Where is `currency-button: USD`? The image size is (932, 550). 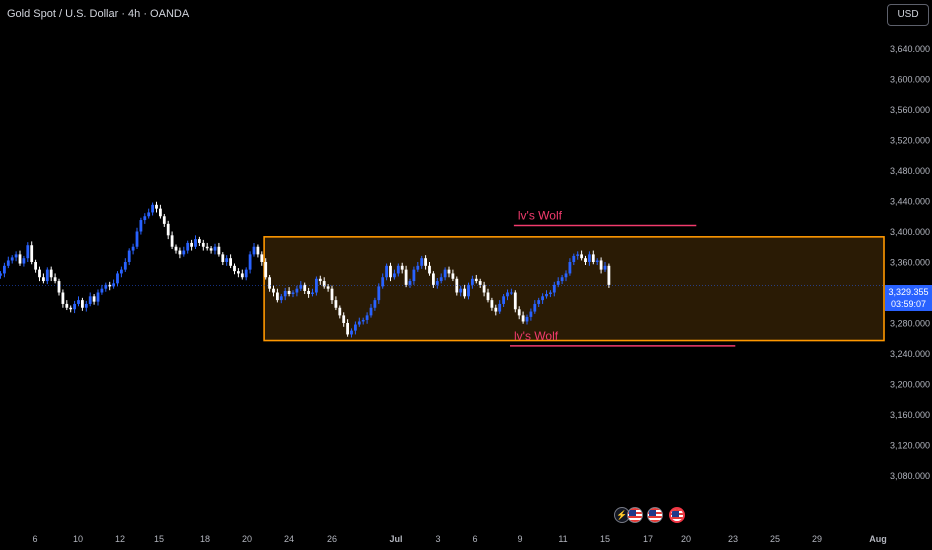
currency-button: USD is located at coordinates (908, 15).